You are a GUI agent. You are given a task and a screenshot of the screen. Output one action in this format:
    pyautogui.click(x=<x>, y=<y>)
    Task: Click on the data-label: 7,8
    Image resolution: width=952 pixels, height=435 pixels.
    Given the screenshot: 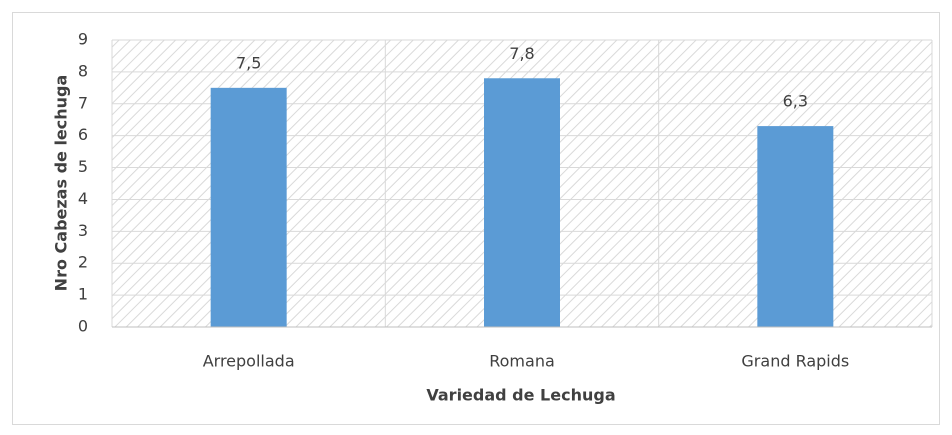 What is the action you would take?
    pyautogui.click(x=521, y=53)
    